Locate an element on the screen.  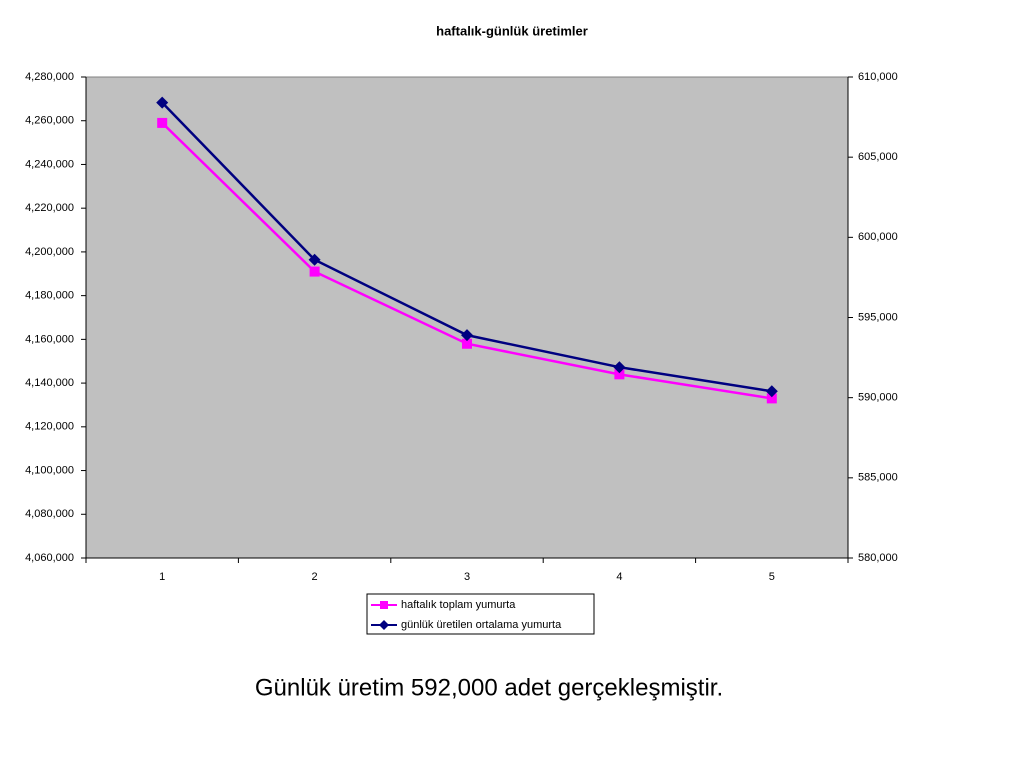
y-tick-label: 4,100,000 is located at coordinates (49, 470).